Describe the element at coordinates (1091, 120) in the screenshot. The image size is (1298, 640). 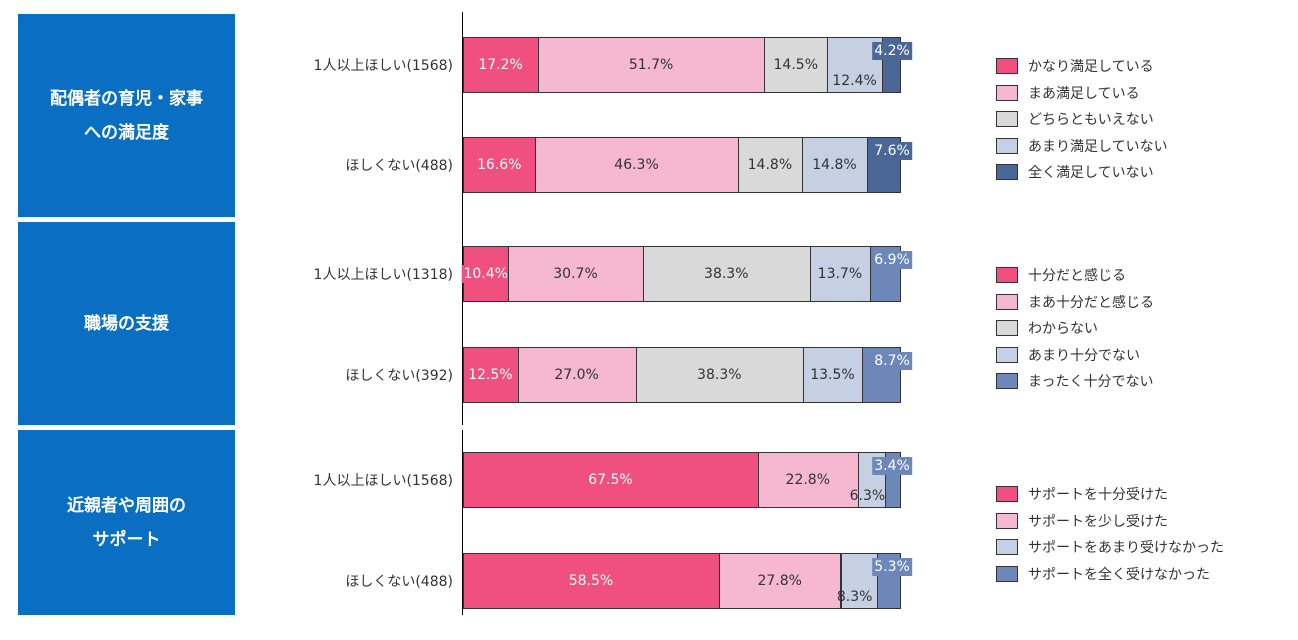
I see `legend-label: どちらともいえない` at that location.